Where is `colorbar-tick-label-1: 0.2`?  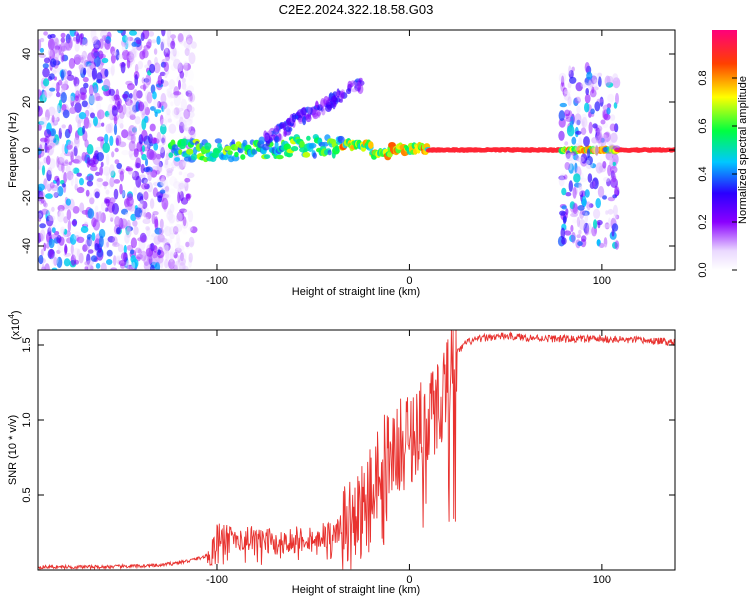 colorbar-tick-label-1: 0.2 is located at coordinates (703, 221).